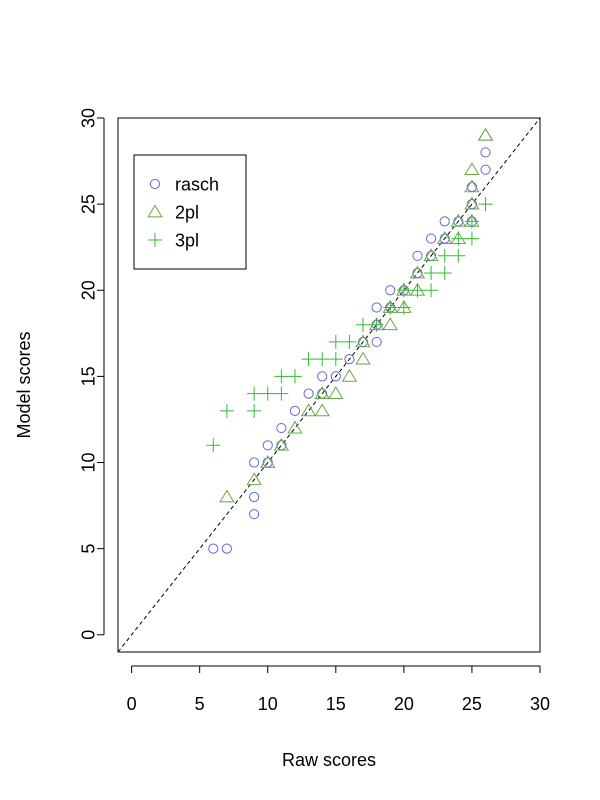 The width and height of the screenshot is (600, 800). Describe the element at coordinates (404, 704) in the screenshot. I see `x-tick-label: 20` at that location.